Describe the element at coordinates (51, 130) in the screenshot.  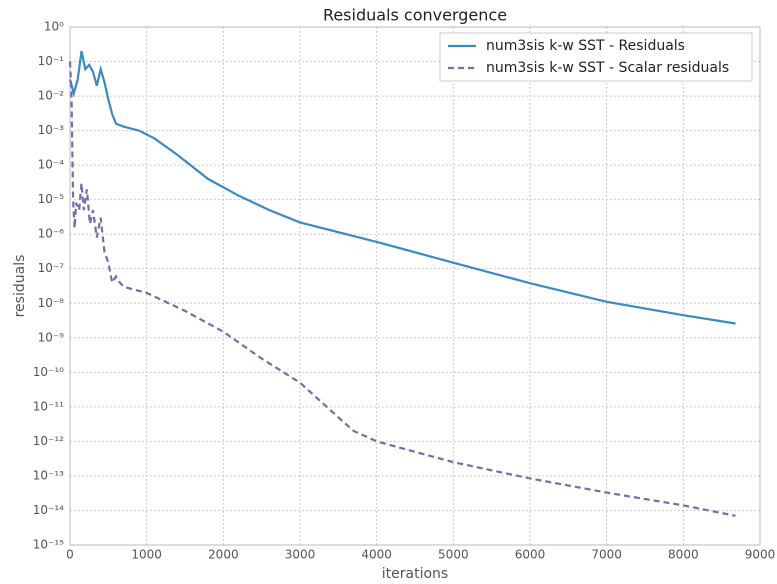
I see `y-tick-label: 10⁻³` at that location.